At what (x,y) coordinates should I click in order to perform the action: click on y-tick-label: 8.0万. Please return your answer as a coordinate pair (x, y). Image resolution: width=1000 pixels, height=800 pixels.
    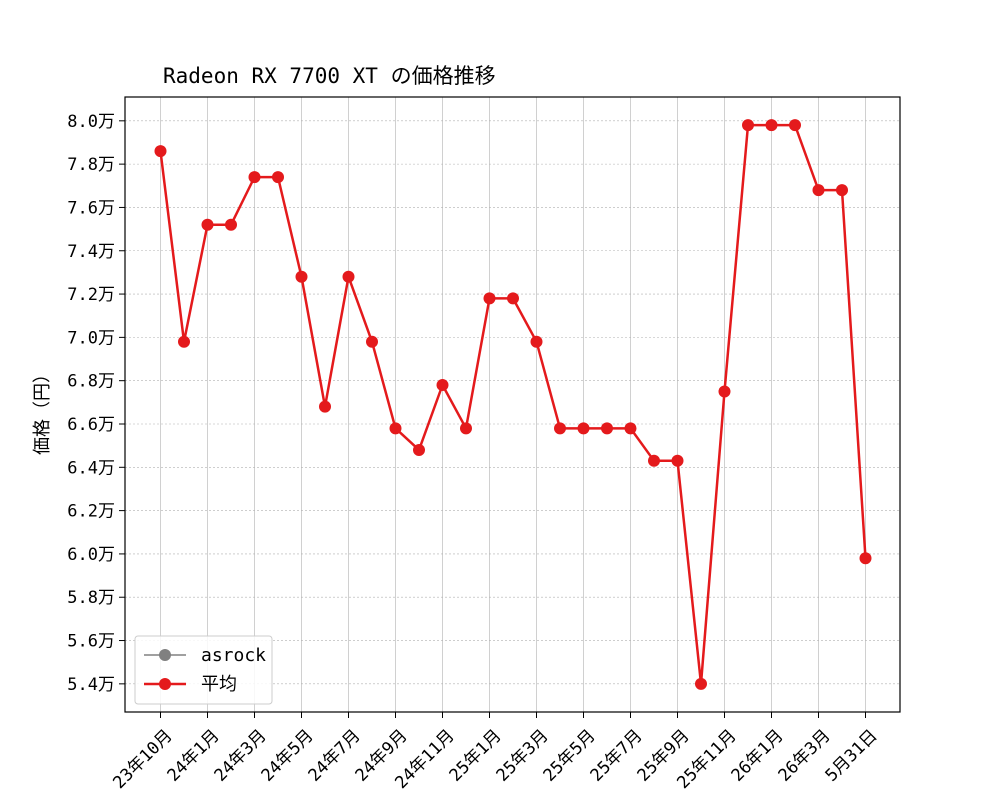
    Looking at the image, I should click on (91, 122).